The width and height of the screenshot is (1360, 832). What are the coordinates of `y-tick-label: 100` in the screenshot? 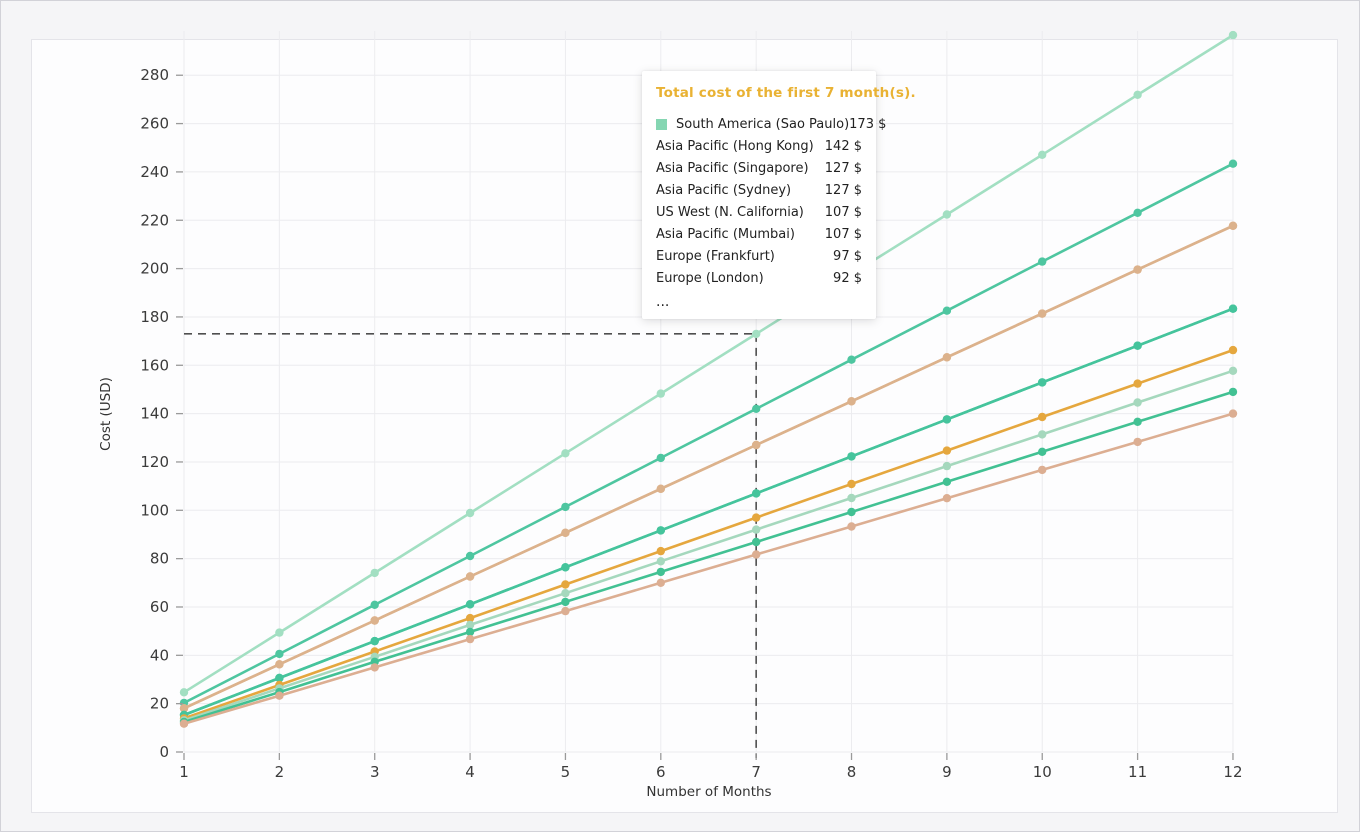 It's located at (154, 510).